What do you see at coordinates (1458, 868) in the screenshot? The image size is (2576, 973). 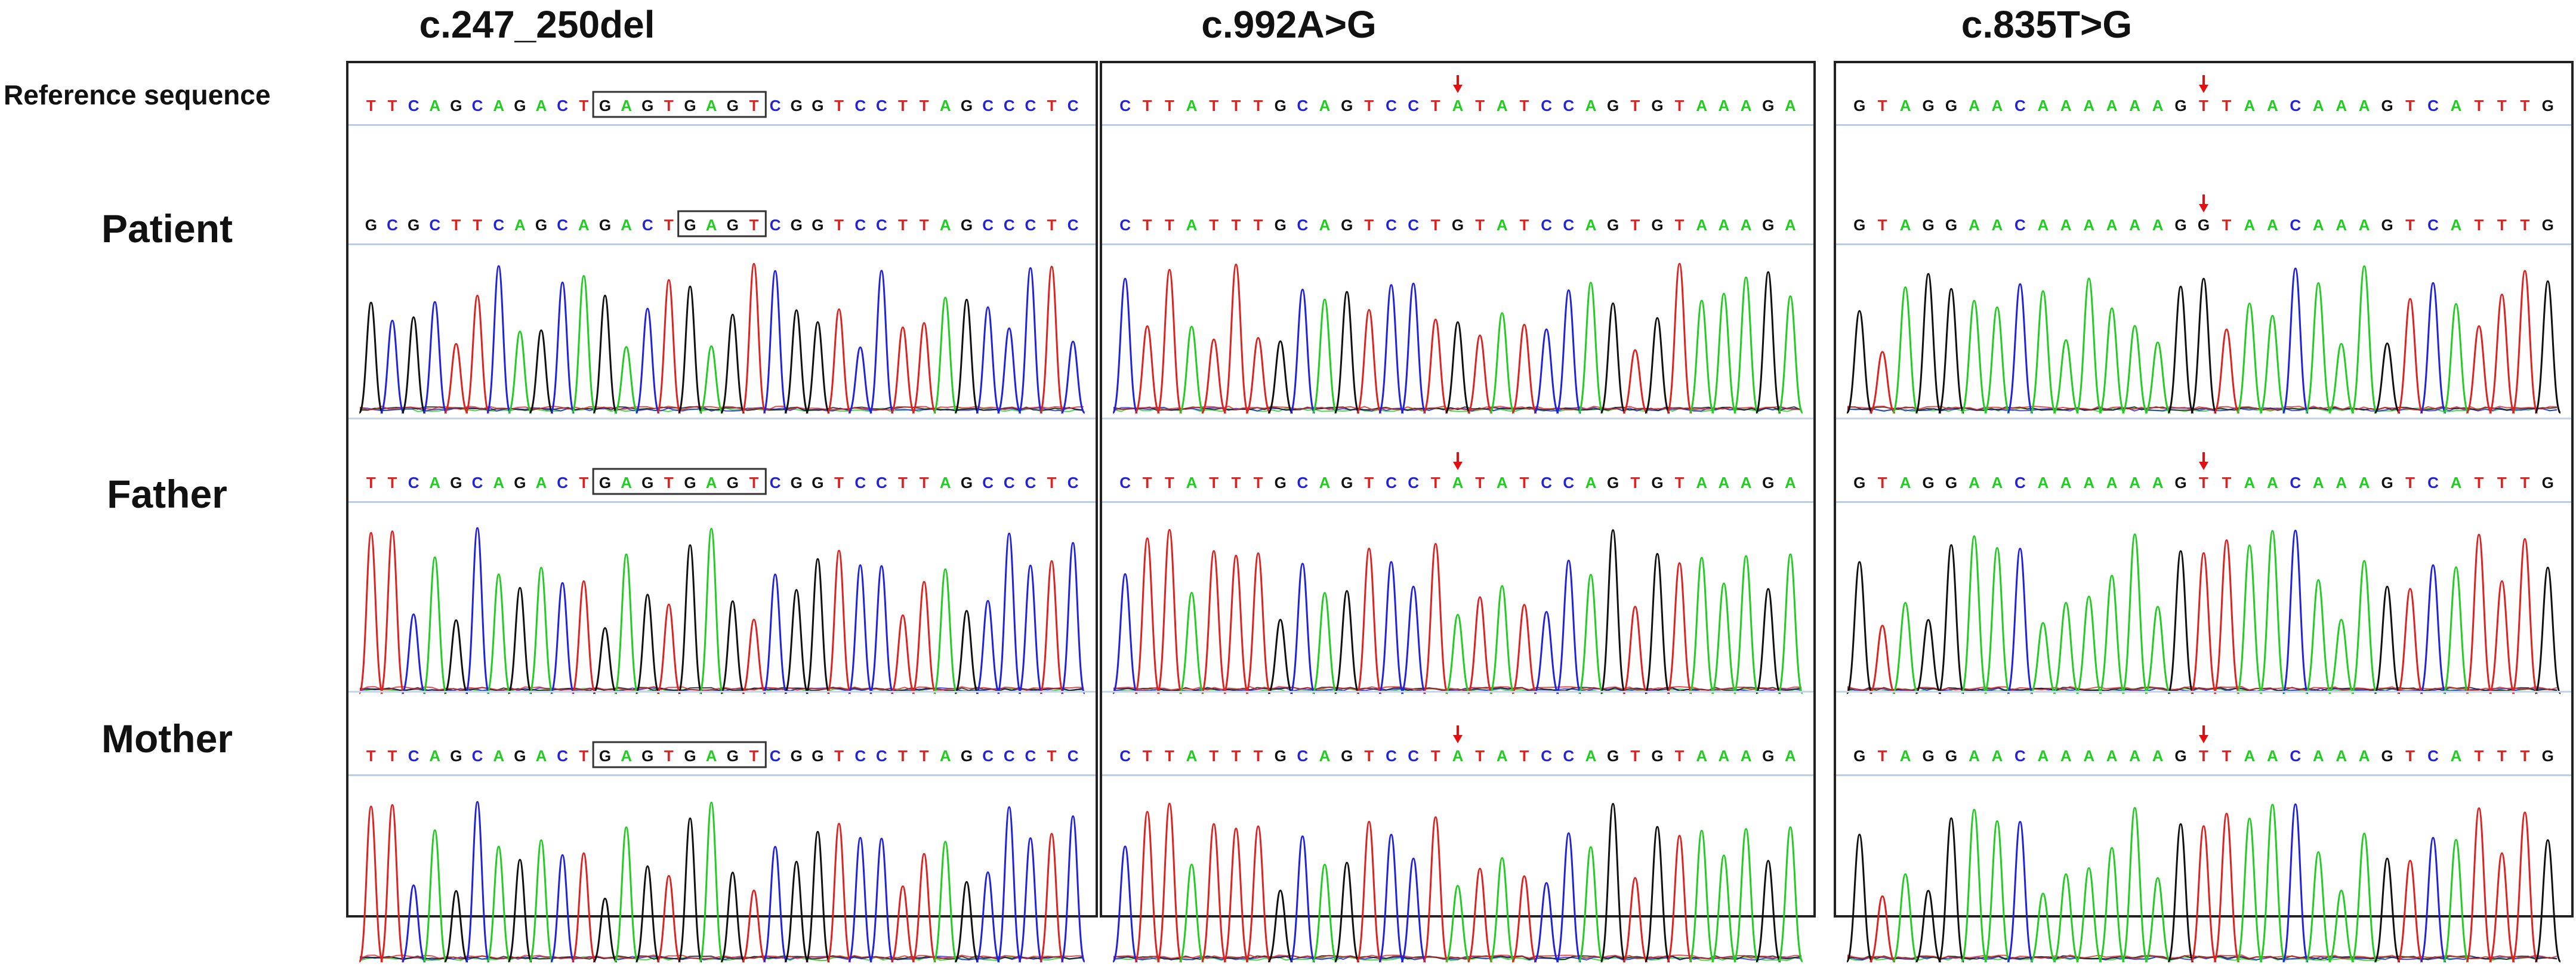 I see `mother-chromatogram` at bounding box center [1458, 868].